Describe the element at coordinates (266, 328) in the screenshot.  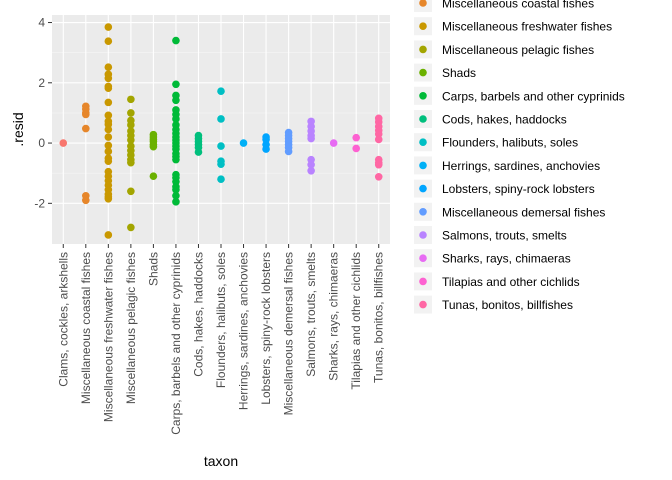
I see `x-tick-label: Lobsters, spiny-rock lobsters` at that location.